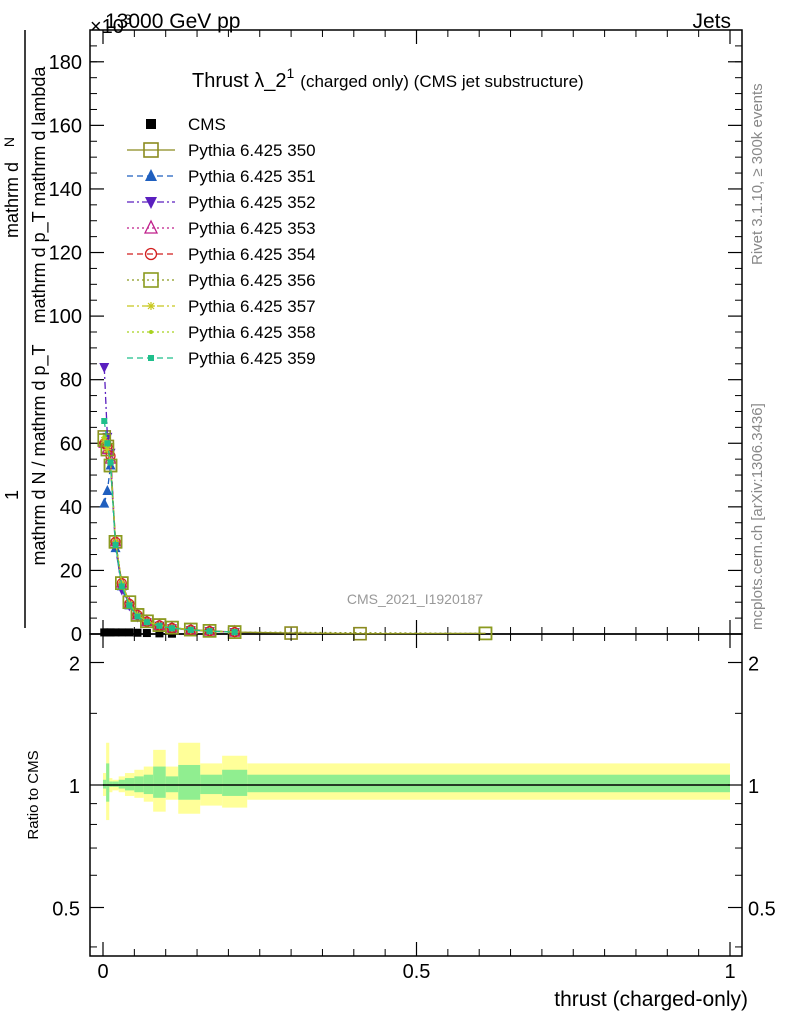 The width and height of the screenshot is (786, 1024). I want to click on ylabel-numerator-rest: mathrm d p_T mathrm d lambda, so click(39, 195).